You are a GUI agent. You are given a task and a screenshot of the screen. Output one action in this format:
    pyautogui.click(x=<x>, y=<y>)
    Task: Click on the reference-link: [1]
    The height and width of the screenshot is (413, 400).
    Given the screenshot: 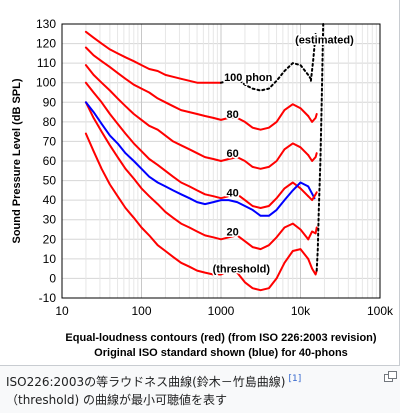 What is the action you would take?
    pyautogui.click(x=295, y=379)
    